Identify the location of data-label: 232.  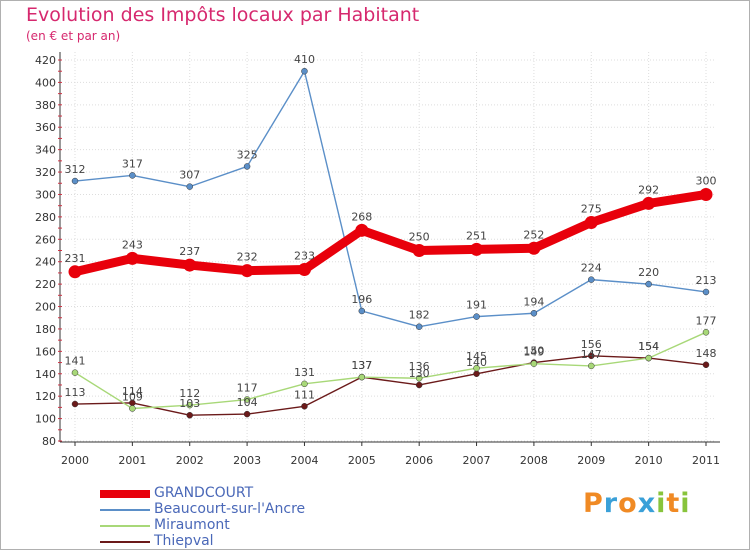
(247, 257).